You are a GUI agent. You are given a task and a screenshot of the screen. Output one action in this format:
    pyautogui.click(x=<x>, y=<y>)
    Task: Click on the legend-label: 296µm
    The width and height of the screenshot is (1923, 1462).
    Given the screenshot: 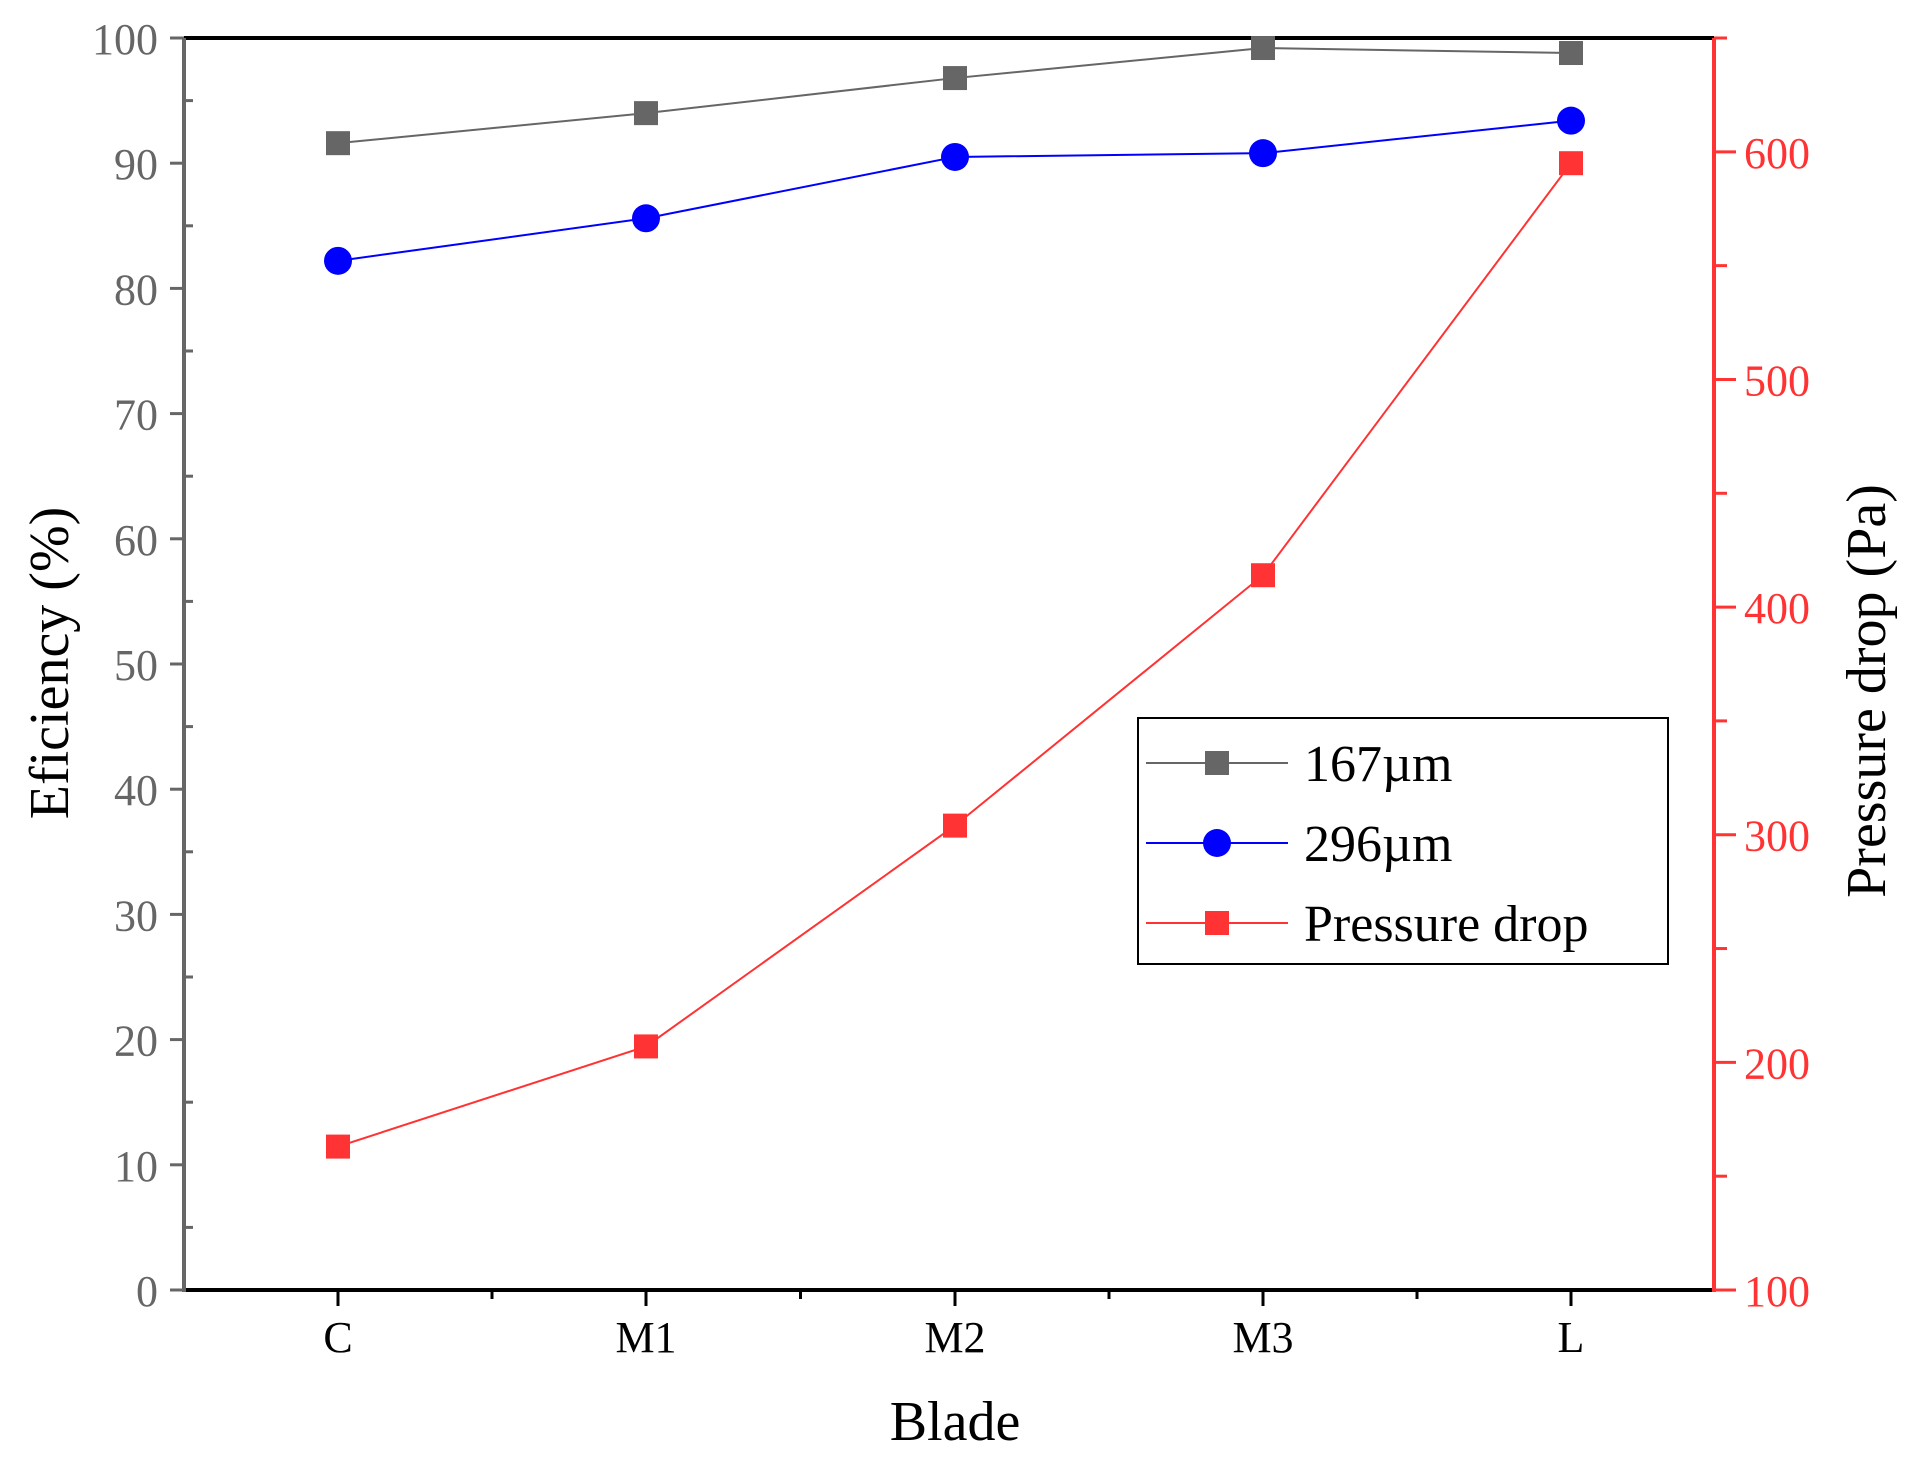 What is the action you would take?
    pyautogui.click(x=1378, y=844)
    